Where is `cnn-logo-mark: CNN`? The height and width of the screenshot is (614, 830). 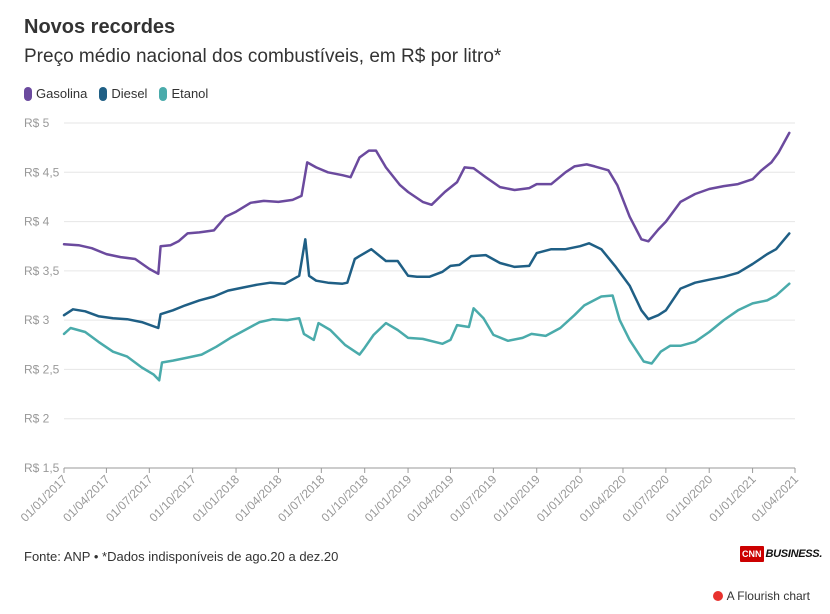 cnn-logo-mark: CNN is located at coordinates (752, 554).